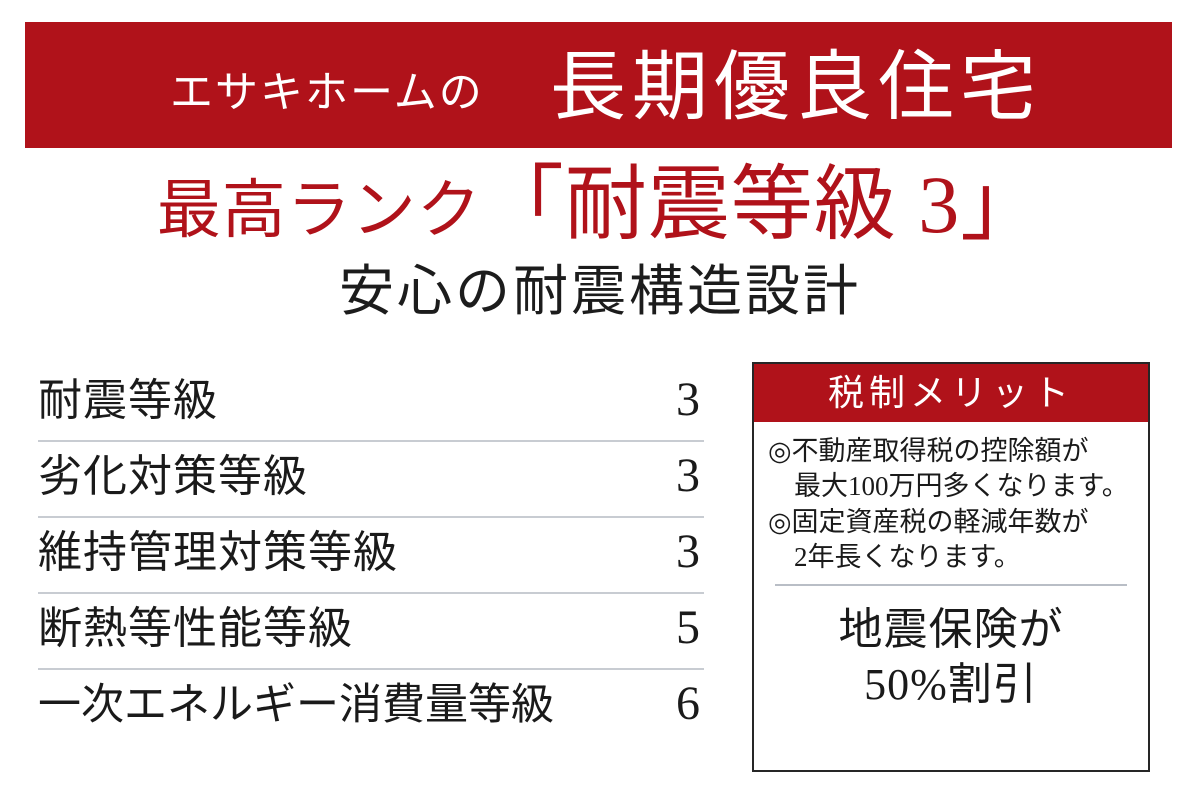 The width and height of the screenshot is (1200, 800). What do you see at coordinates (928, 522) in the screenshot?
I see `merit-line: ◎固定資産税の軽減年数が` at bounding box center [928, 522].